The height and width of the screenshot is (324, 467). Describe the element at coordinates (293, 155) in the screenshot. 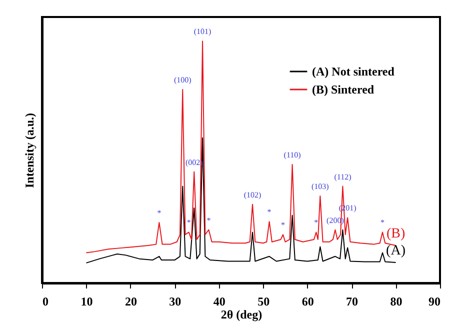

I see `annotation: (110)` at that location.